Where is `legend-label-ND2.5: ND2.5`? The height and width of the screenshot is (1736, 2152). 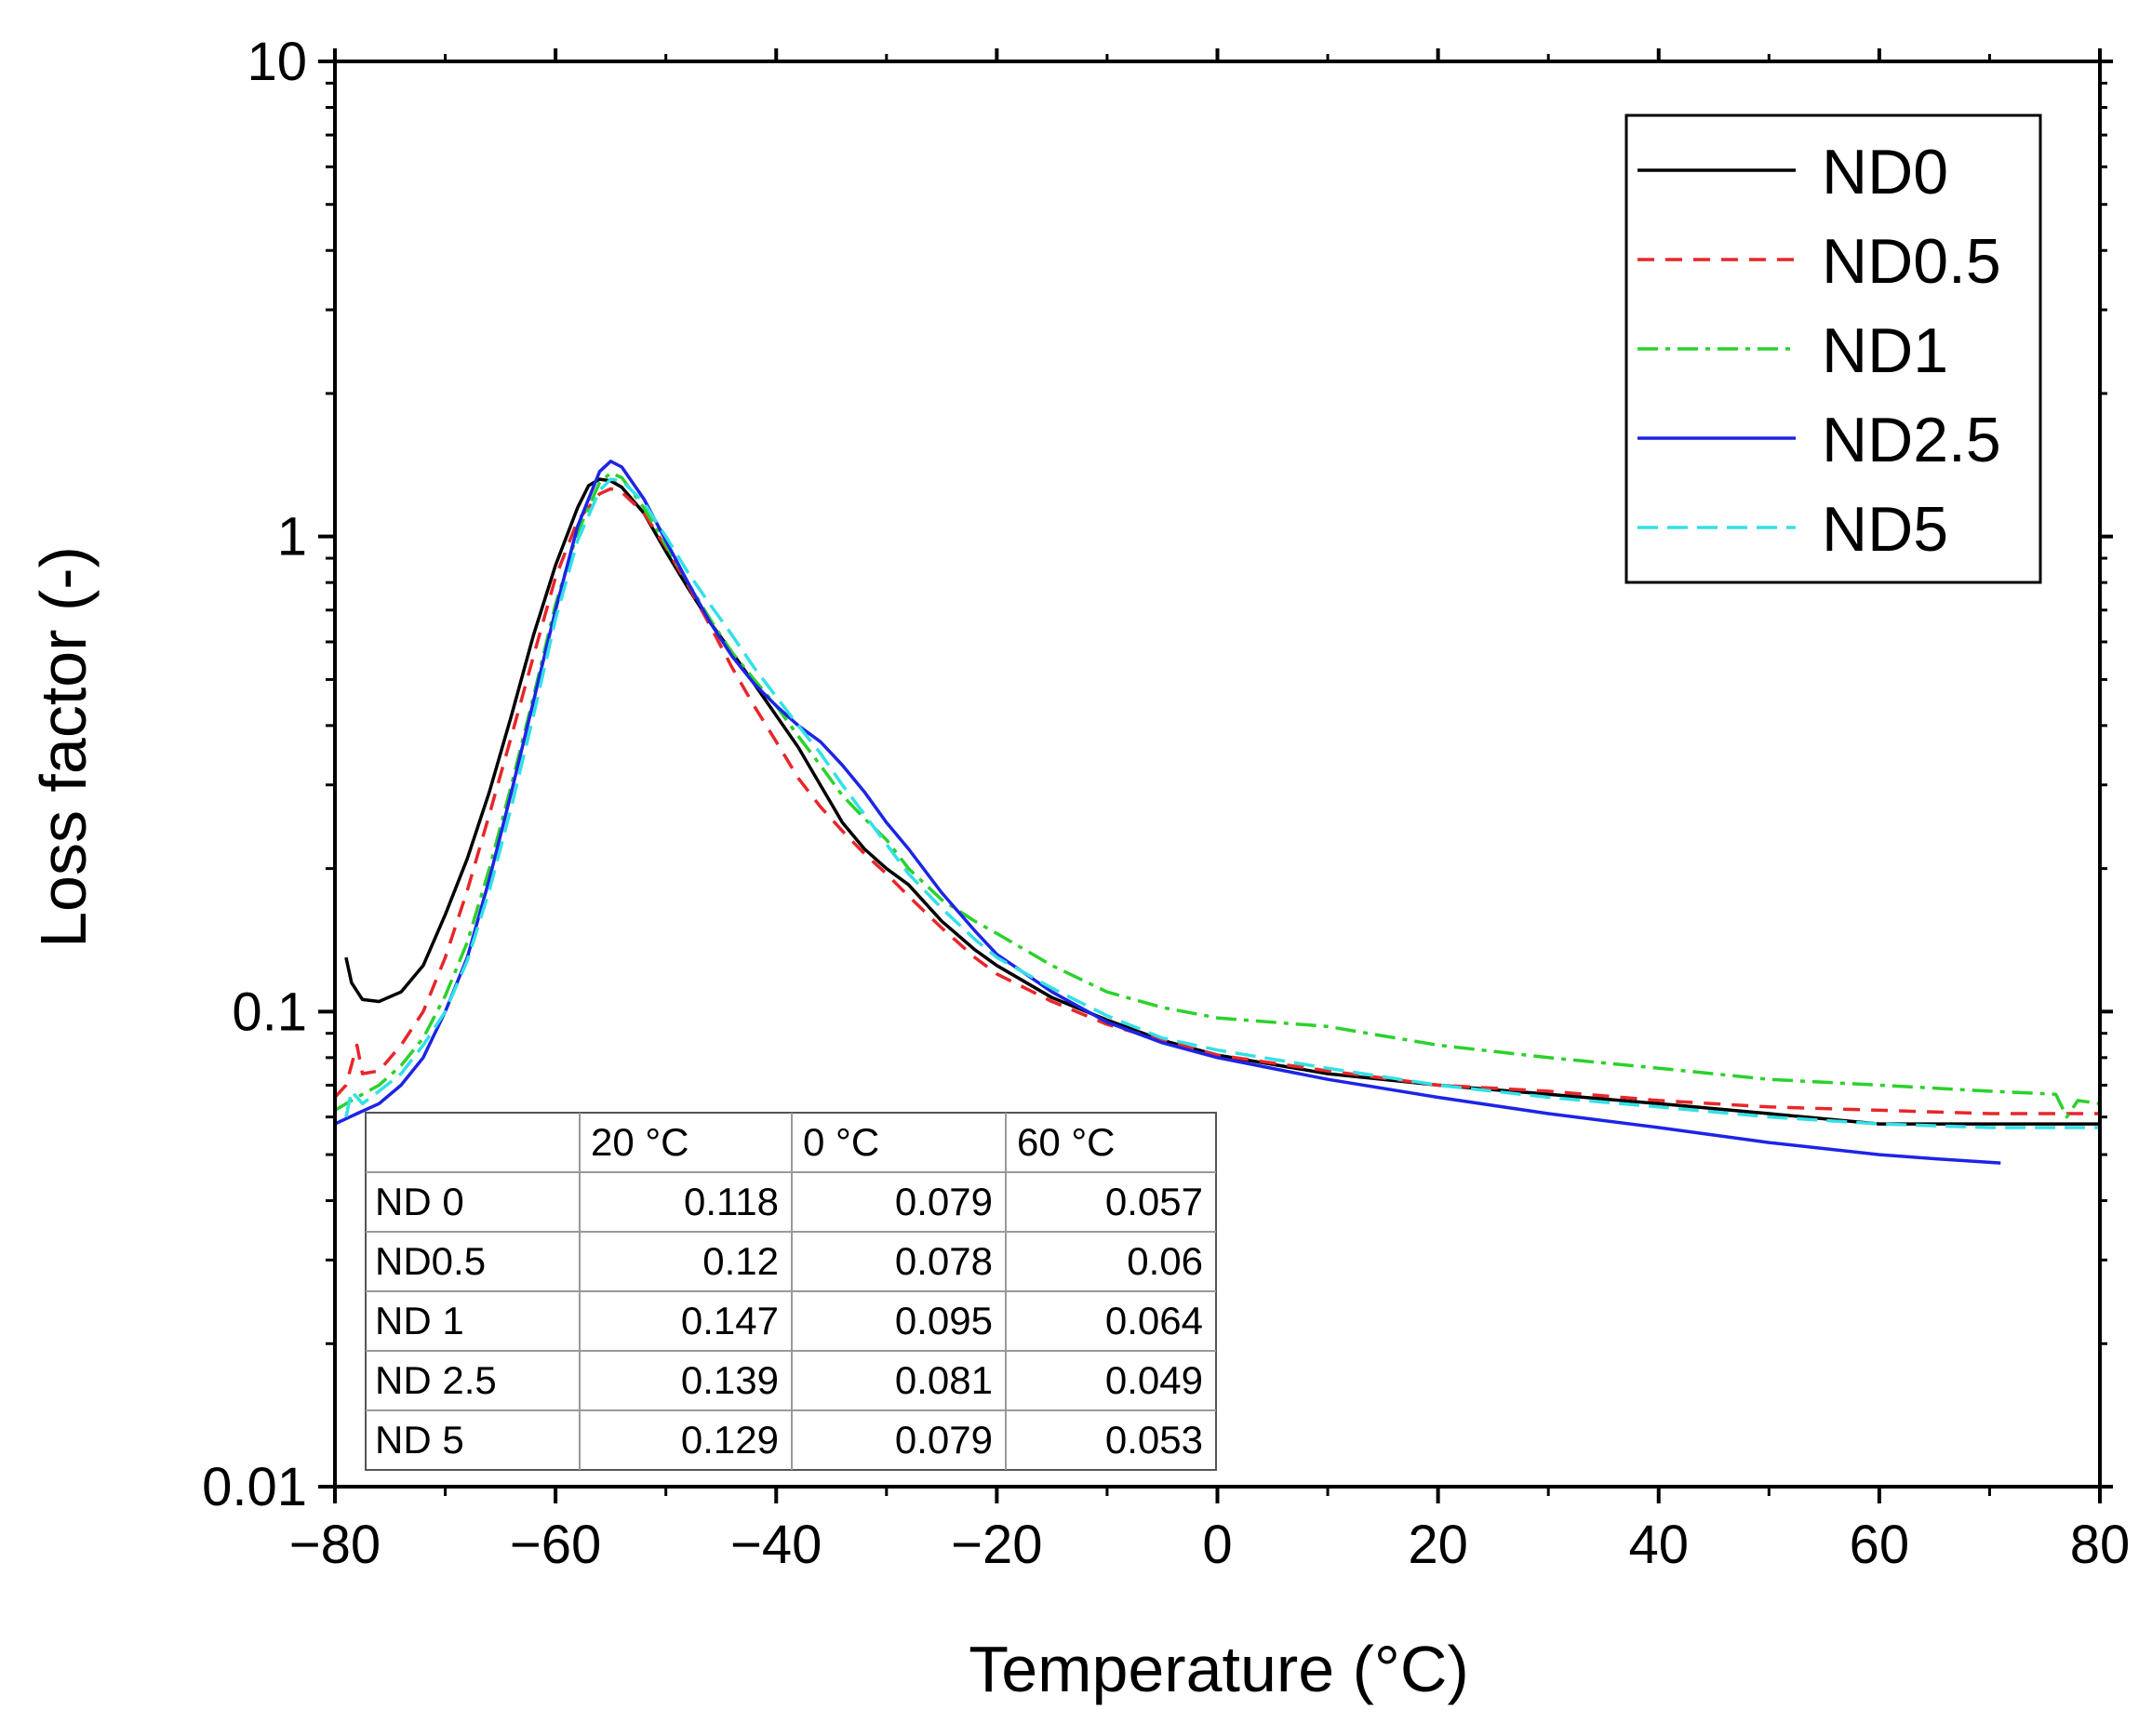
legend-label-ND2.5: ND2.5 is located at coordinates (1911, 440).